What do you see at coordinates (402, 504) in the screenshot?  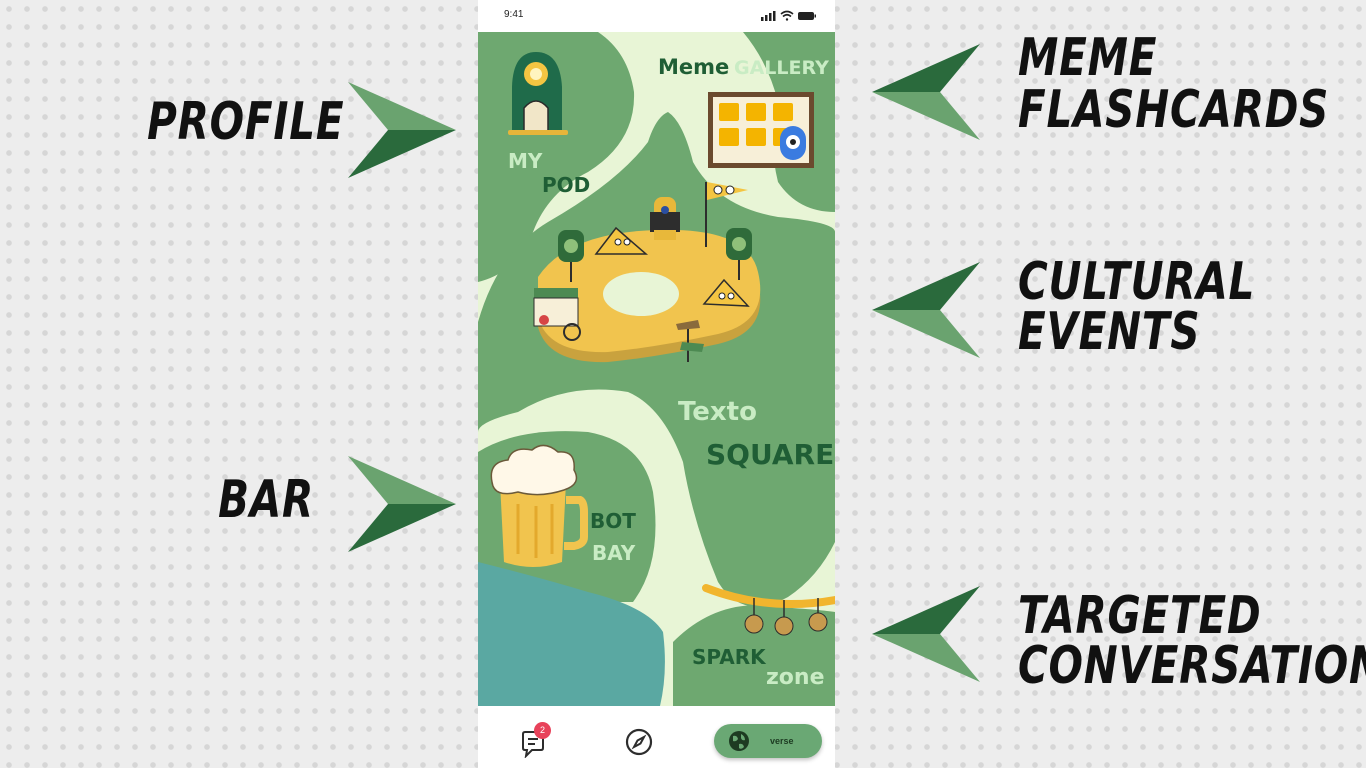 I see `bar-arrow-icon` at bounding box center [402, 504].